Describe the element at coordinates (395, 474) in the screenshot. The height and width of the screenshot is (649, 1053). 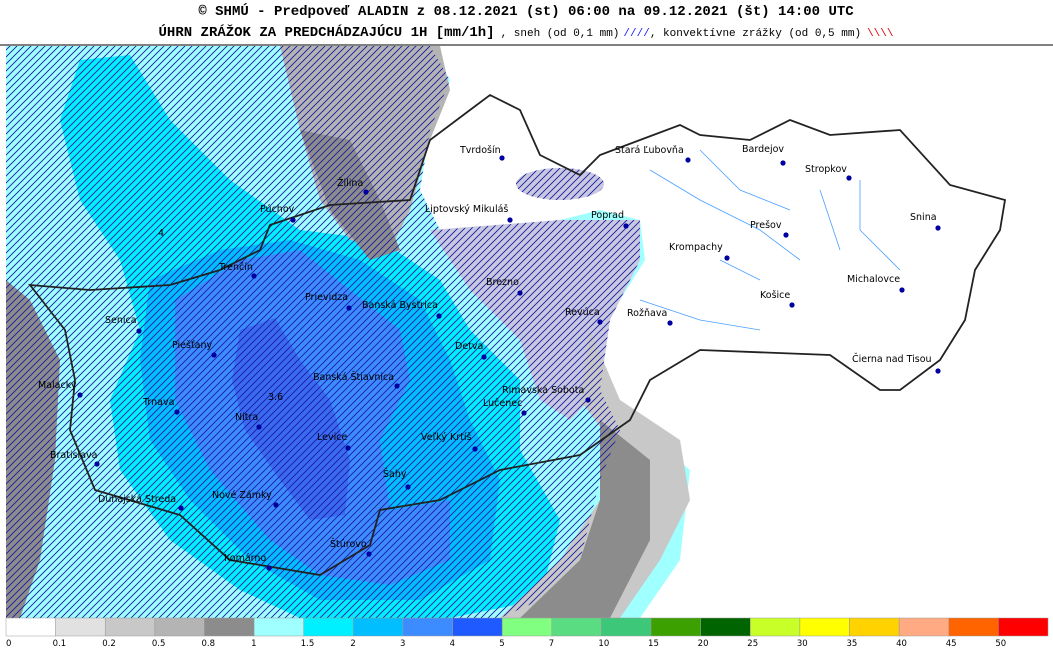
I see `city-label: Šahy` at that location.